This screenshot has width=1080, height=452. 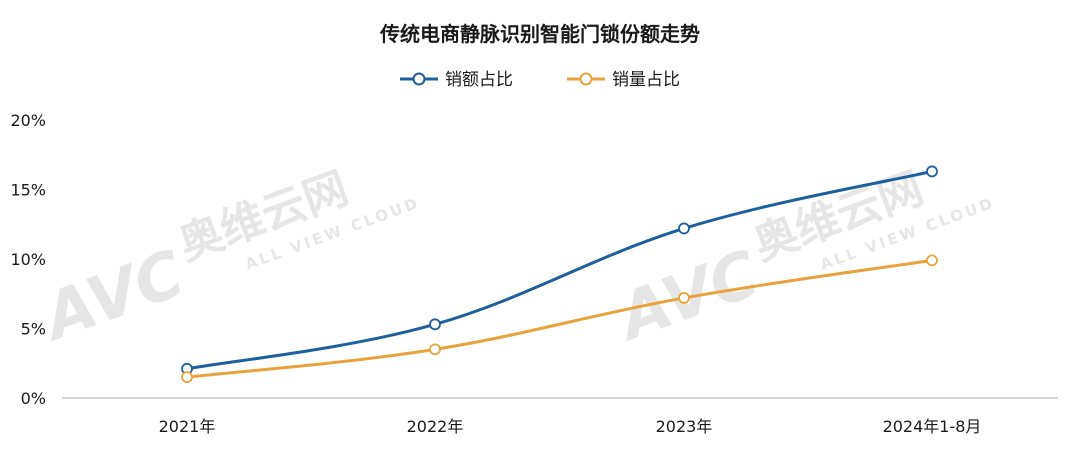 I want to click on y-tick-label: 5%, so click(x=33, y=329).